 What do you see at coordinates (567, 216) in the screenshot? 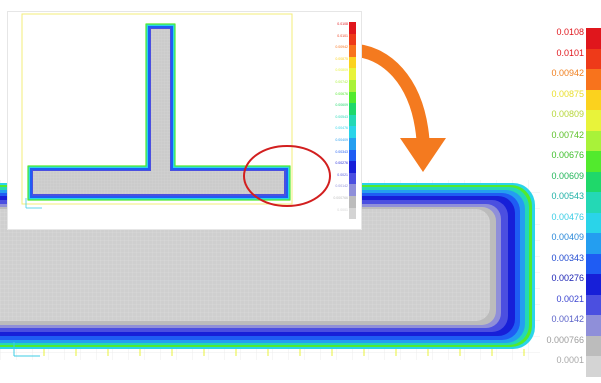
I see `main-legend-label: 0.00476` at bounding box center [567, 216].